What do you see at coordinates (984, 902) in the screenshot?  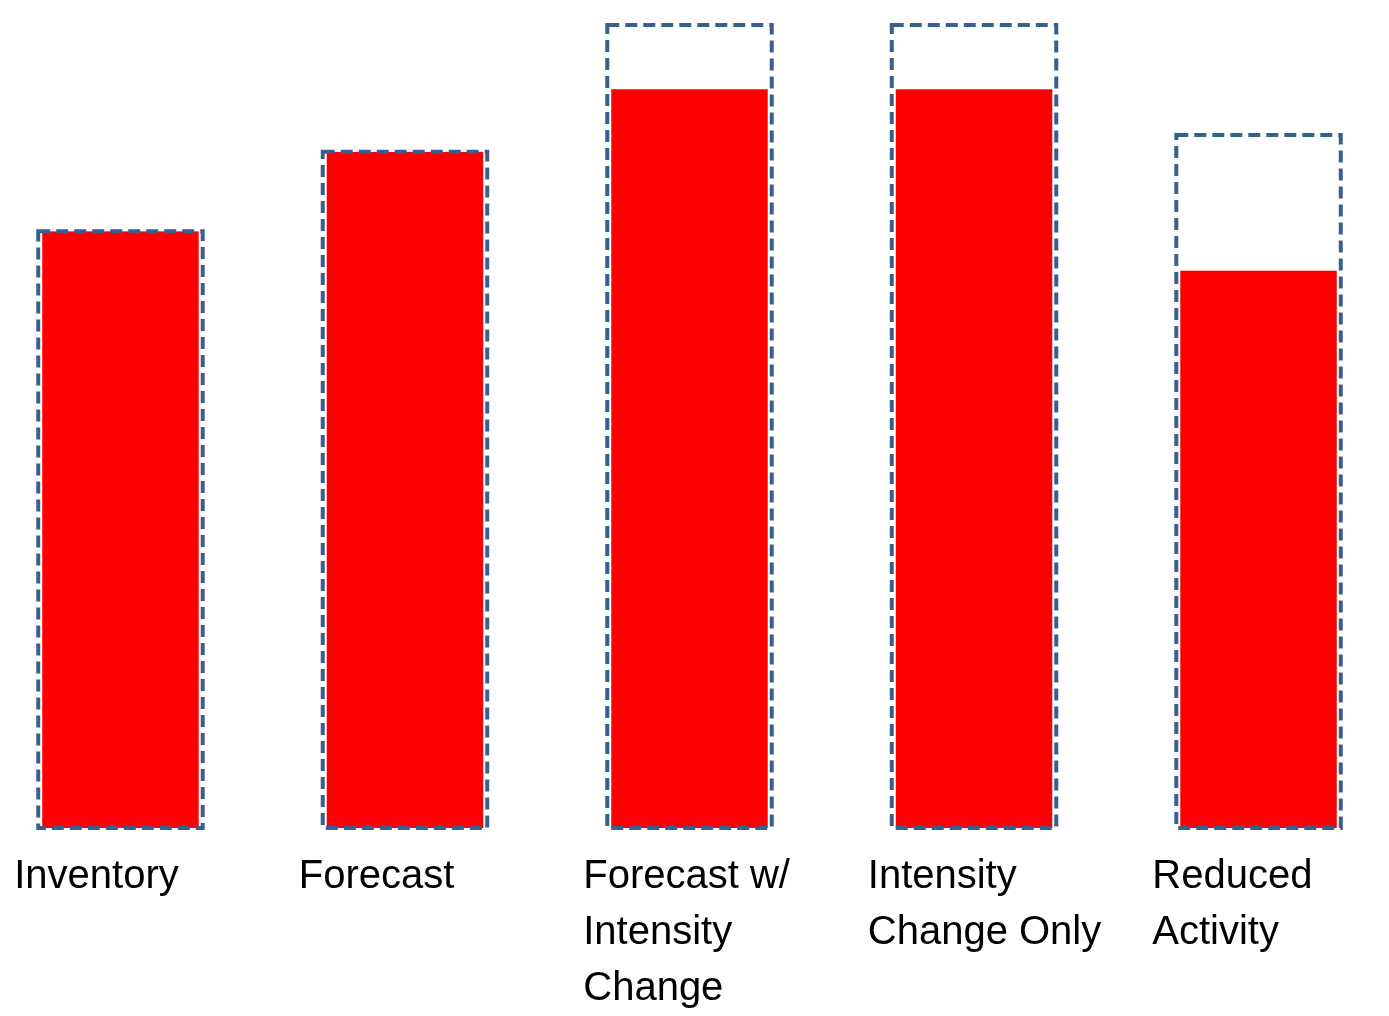 I see `x-tick-label: Intensity Change Only` at bounding box center [984, 902].